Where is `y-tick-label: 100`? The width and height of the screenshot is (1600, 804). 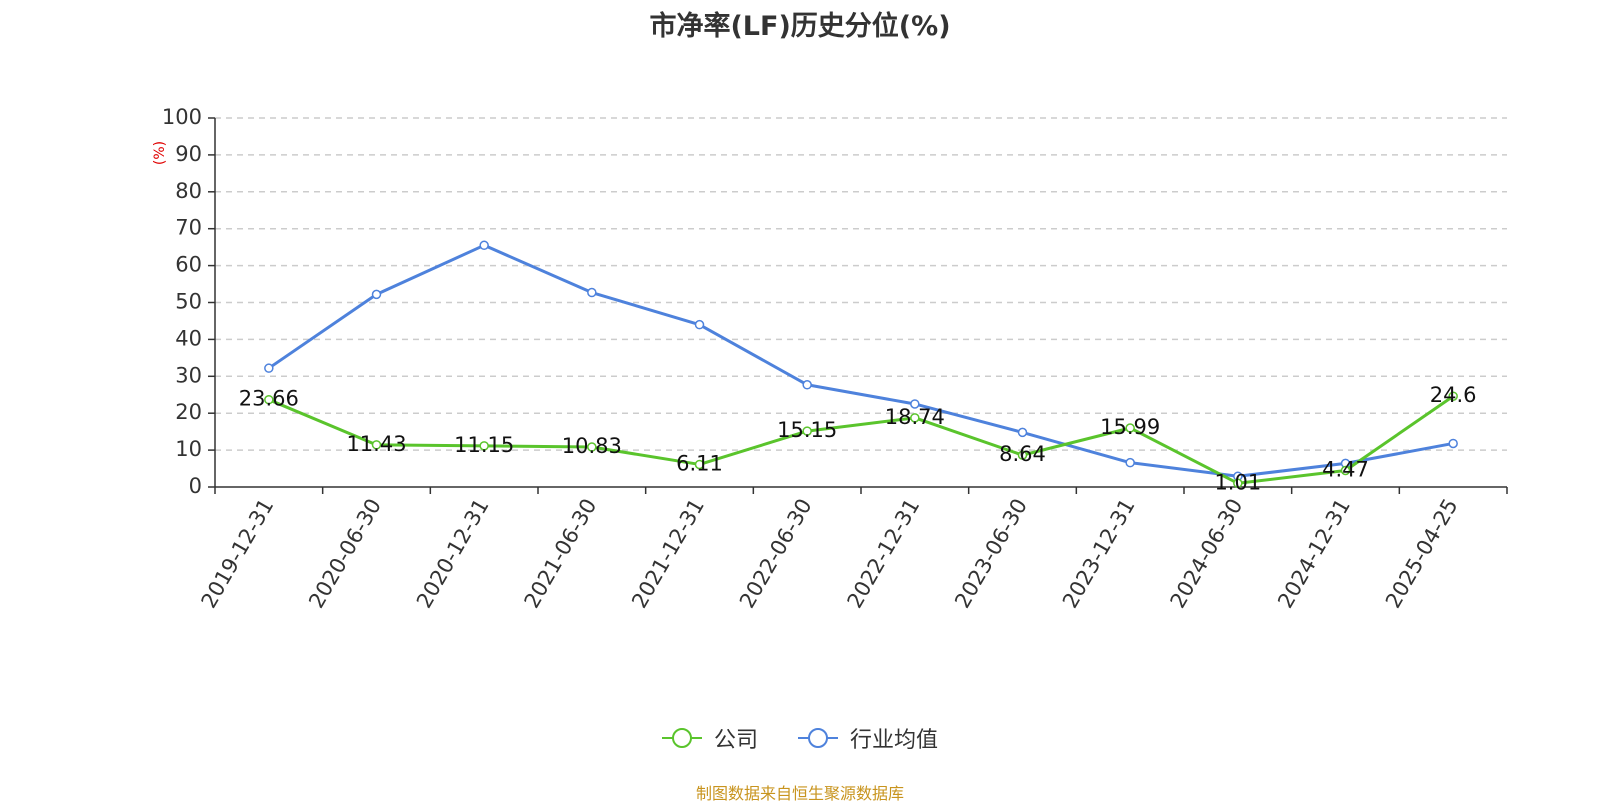 y-tick-label: 100 is located at coordinates (182, 117).